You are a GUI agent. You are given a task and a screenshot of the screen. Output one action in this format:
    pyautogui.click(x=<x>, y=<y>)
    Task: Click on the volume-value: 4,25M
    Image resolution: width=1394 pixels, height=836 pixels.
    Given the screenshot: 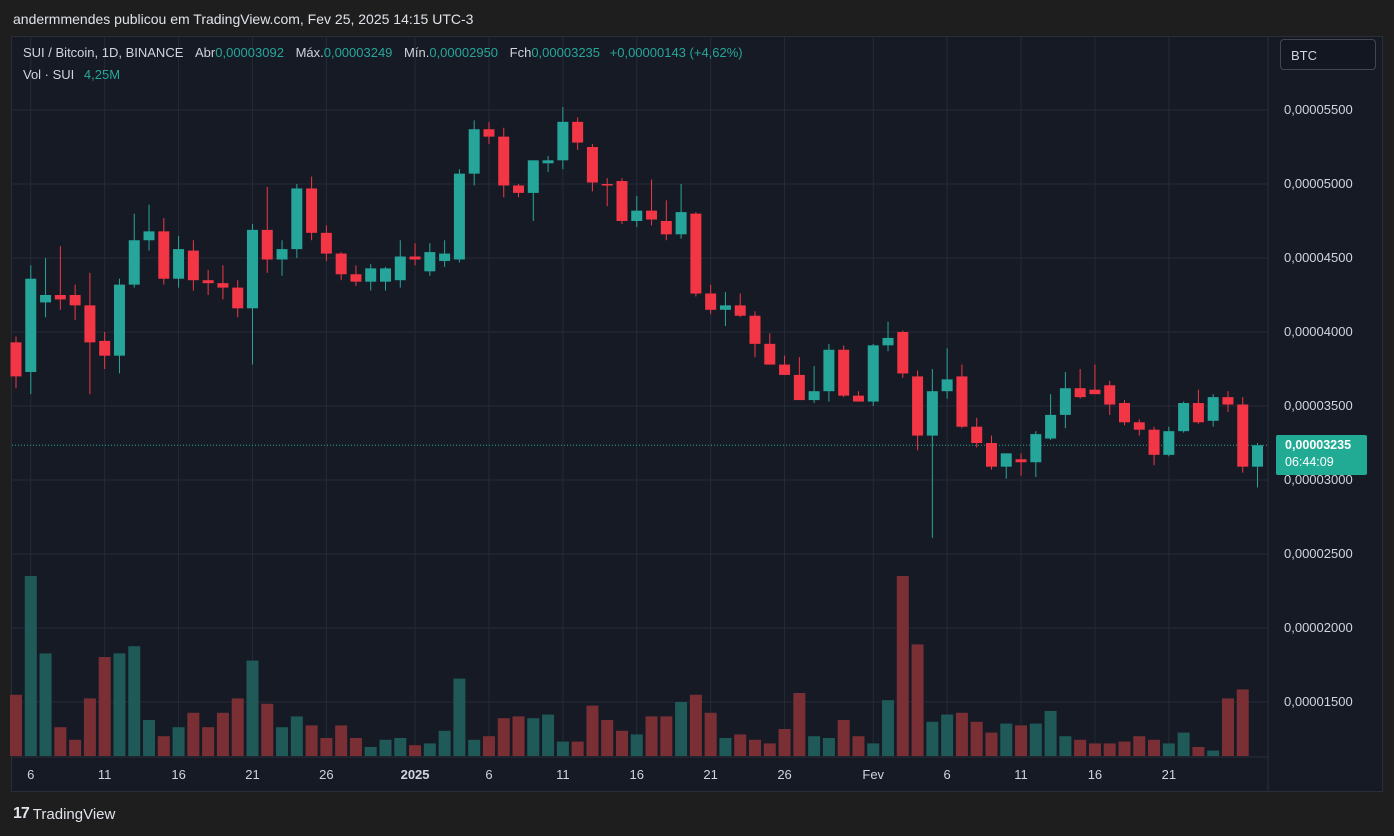 What is the action you would take?
    pyautogui.click(x=102, y=74)
    